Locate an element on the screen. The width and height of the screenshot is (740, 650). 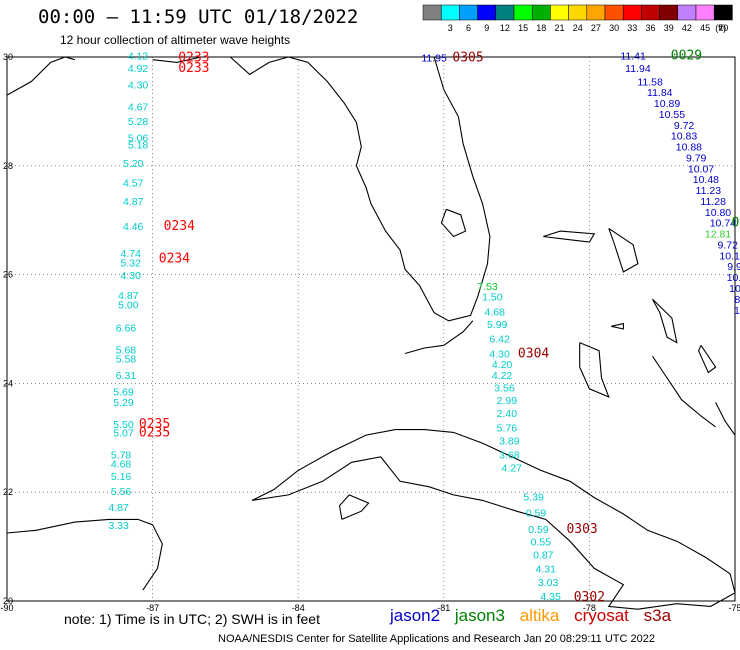
swh-value: 5.56 is located at coordinates (121, 492).